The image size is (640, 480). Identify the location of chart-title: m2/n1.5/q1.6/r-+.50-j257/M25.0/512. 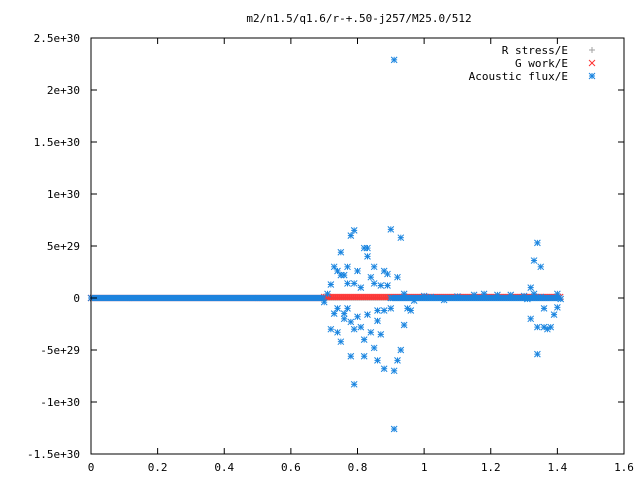
(358, 18).